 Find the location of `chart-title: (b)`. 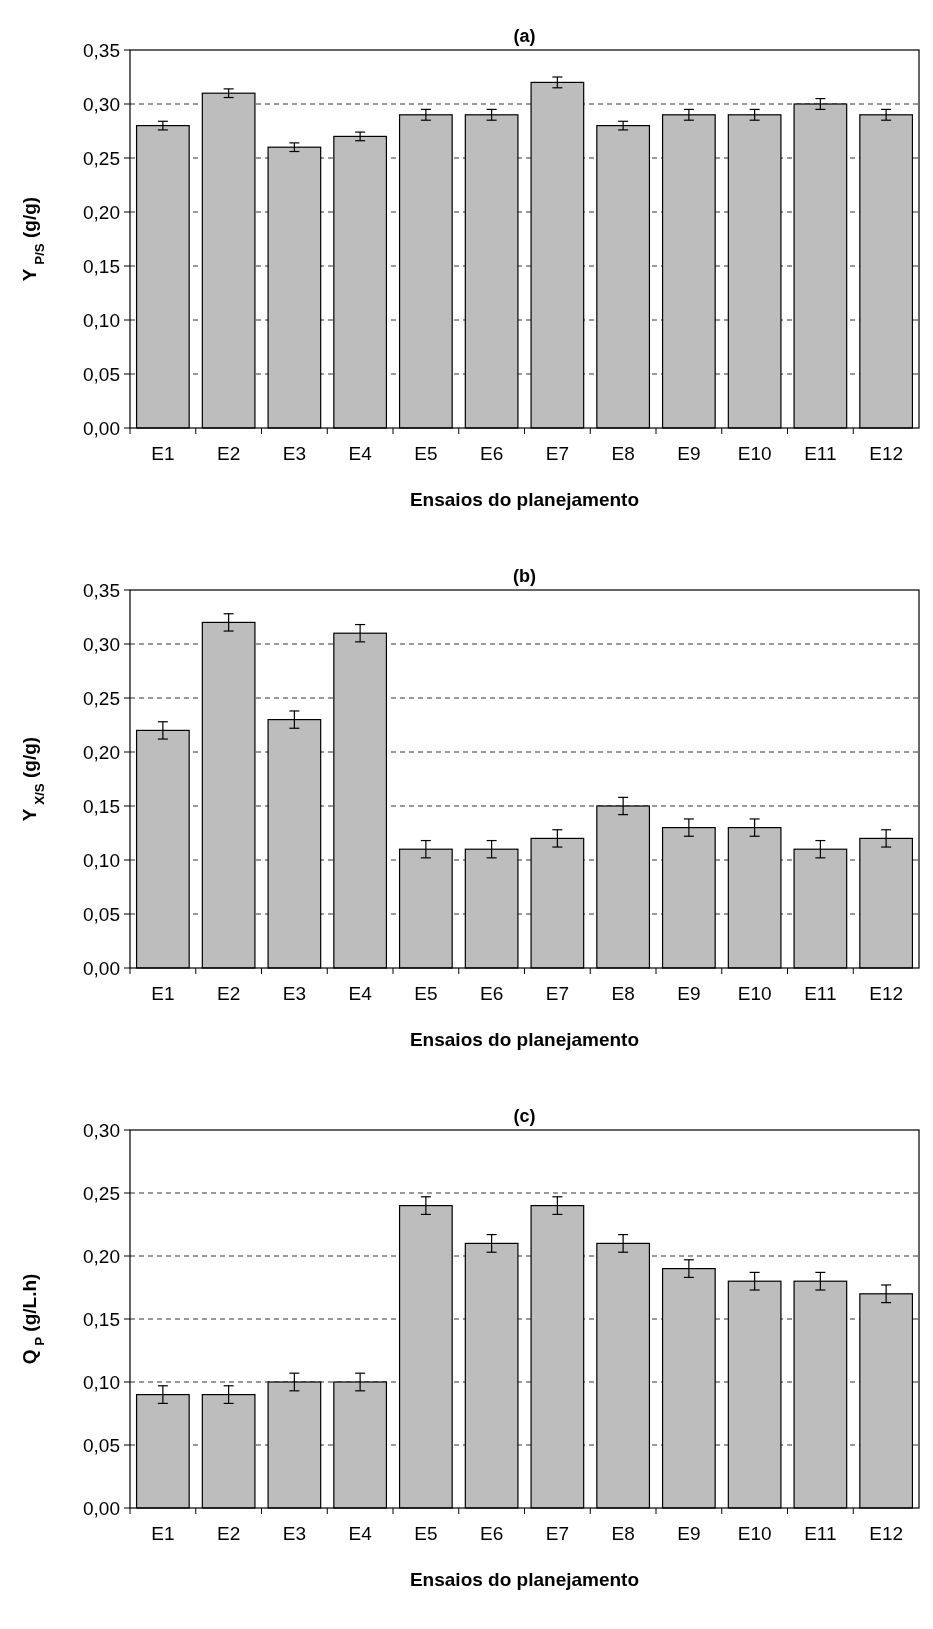

chart-title: (b) is located at coordinates (524, 576).